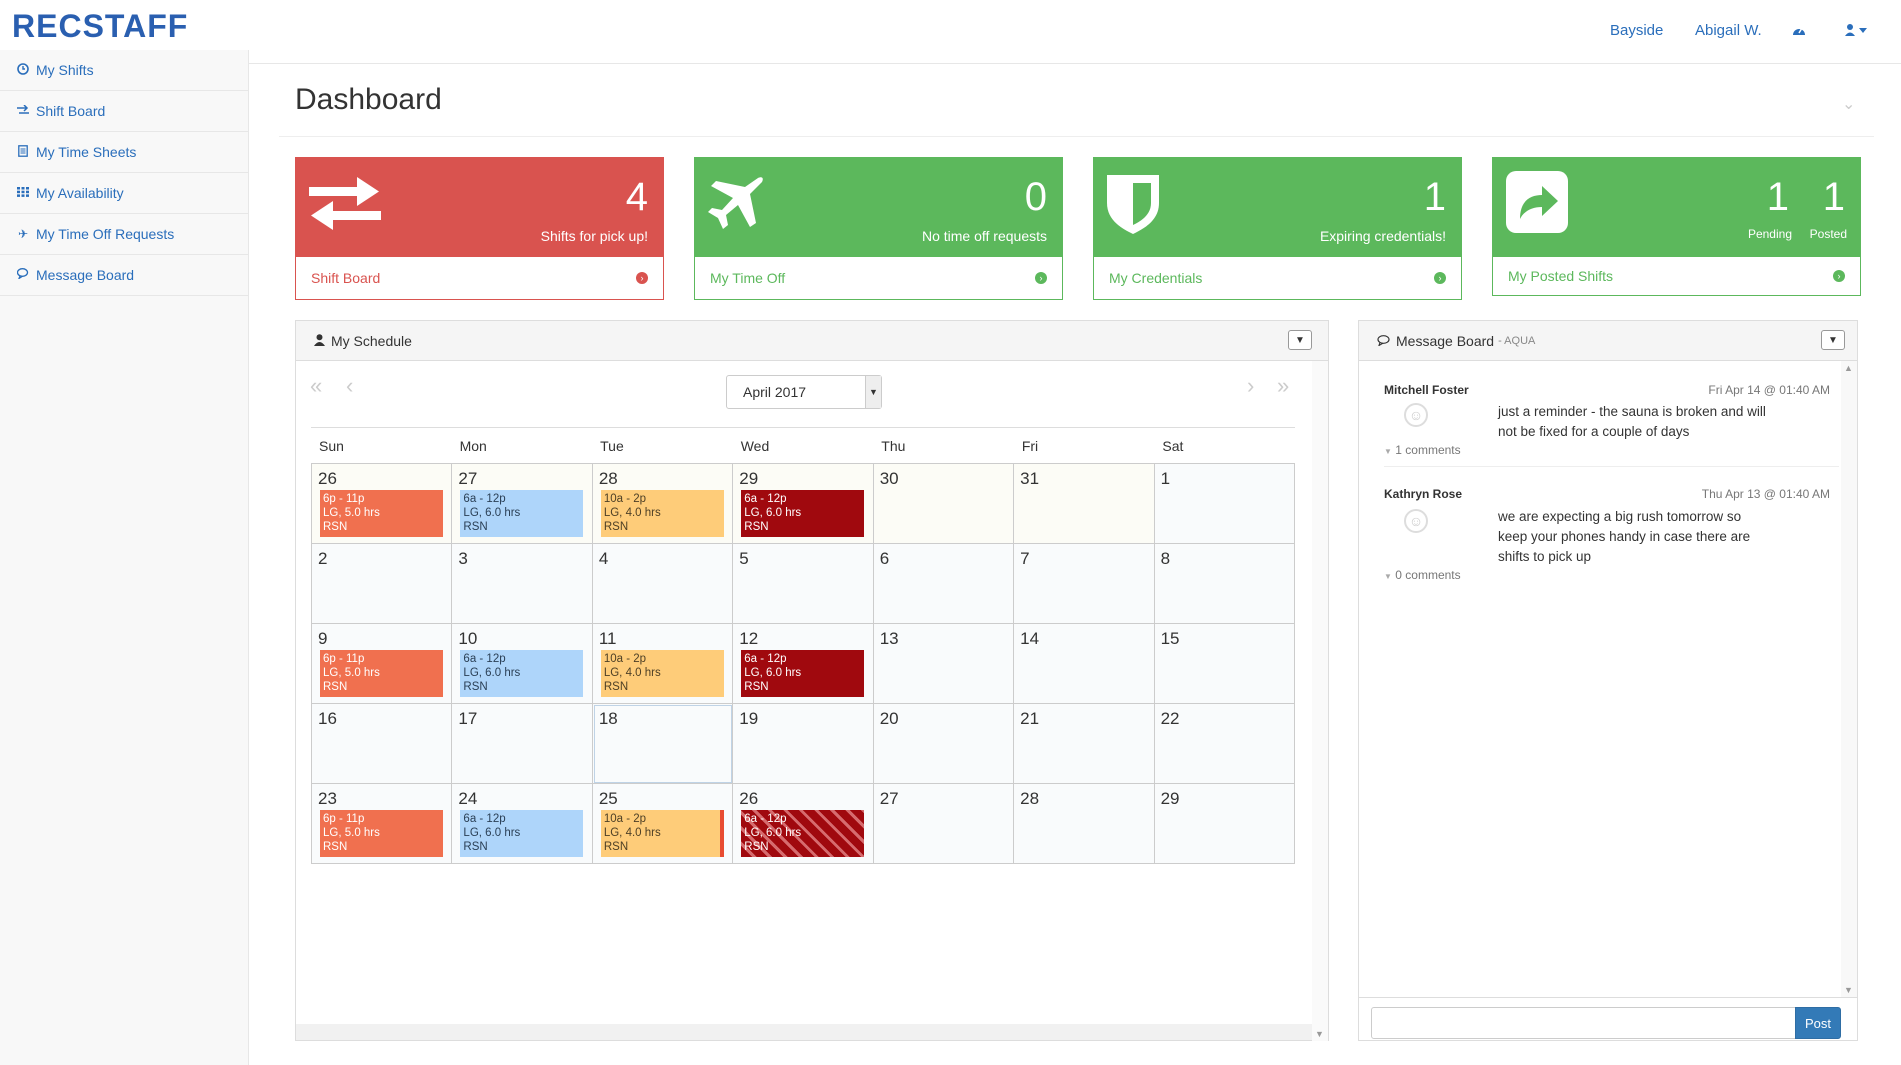 The image size is (1901, 1065). Describe the element at coordinates (1224, 664) in the screenshot. I see `calendar-day-cell: 15` at that location.